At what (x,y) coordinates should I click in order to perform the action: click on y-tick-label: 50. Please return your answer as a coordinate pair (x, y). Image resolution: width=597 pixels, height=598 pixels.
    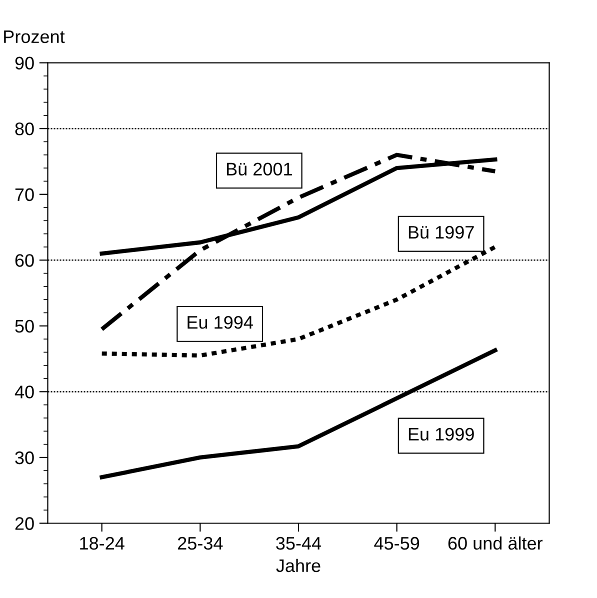
    Looking at the image, I should click on (24, 326).